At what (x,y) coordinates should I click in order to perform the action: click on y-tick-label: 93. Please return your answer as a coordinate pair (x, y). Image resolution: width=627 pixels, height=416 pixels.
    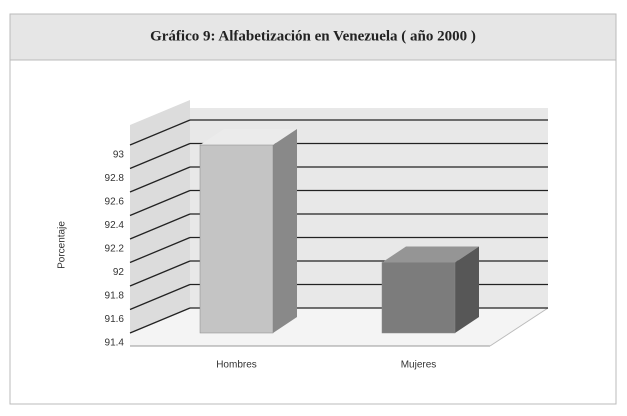
    Looking at the image, I should click on (119, 155).